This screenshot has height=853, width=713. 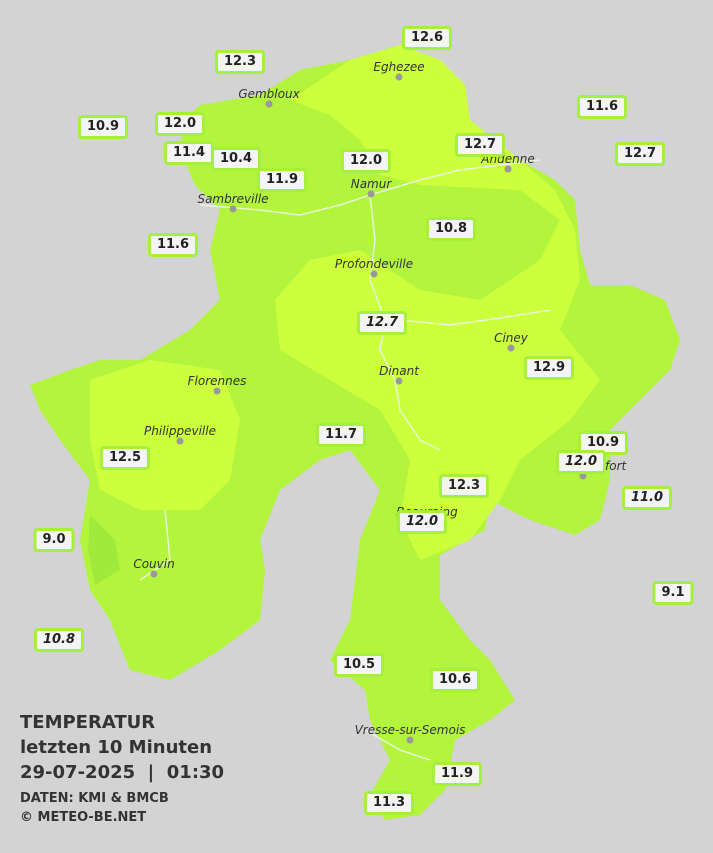 What do you see at coordinates (83, 817) in the screenshot?
I see `legend-copyright: © METEO-BE.NET` at bounding box center [83, 817].